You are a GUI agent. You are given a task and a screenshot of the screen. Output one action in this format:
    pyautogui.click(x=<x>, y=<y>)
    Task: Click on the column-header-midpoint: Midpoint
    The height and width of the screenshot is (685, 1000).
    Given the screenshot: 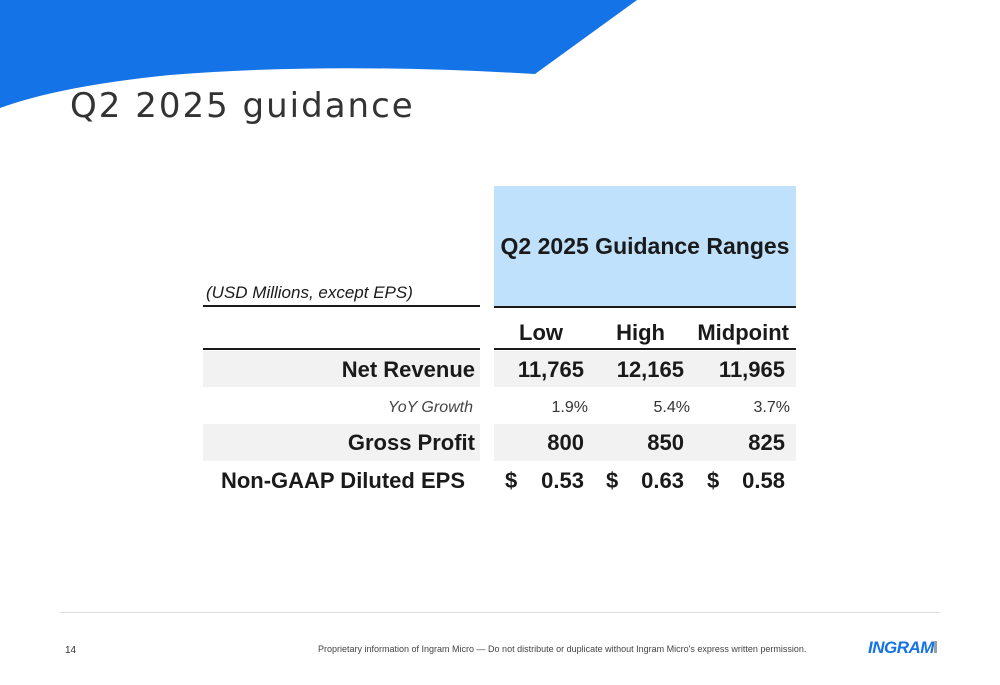 What is the action you would take?
    pyautogui.click(x=743, y=332)
    